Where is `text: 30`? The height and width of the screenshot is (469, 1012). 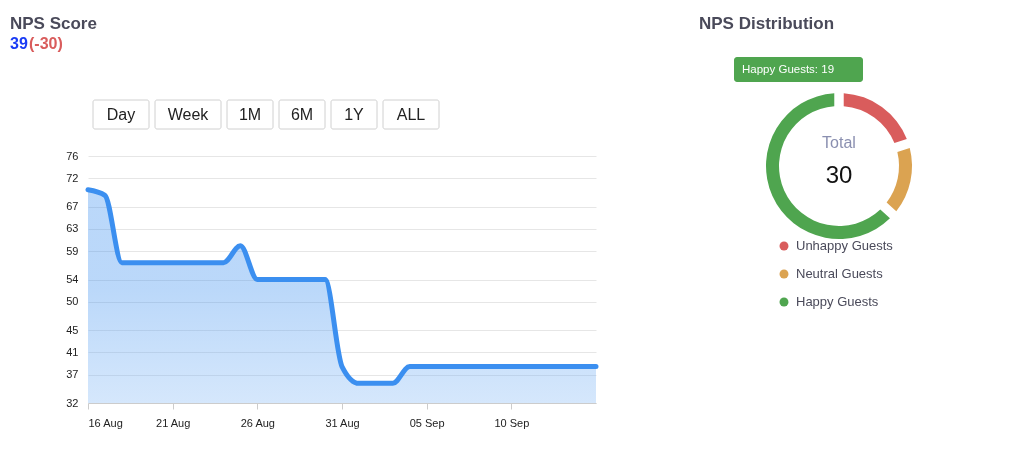 text: 30 is located at coordinates (839, 174).